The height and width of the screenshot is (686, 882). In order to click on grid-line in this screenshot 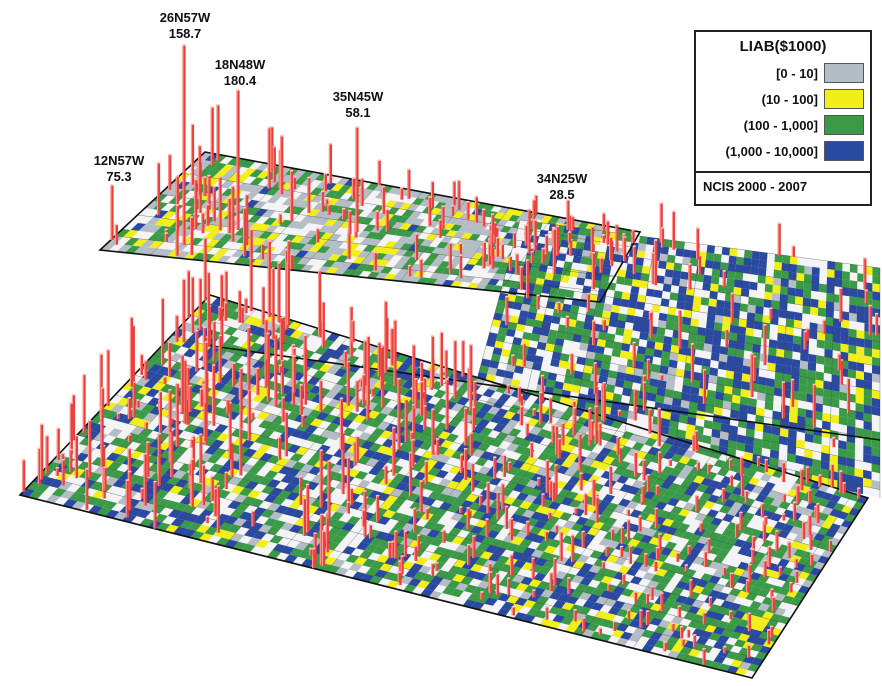, I will do `click(376, 246)`.